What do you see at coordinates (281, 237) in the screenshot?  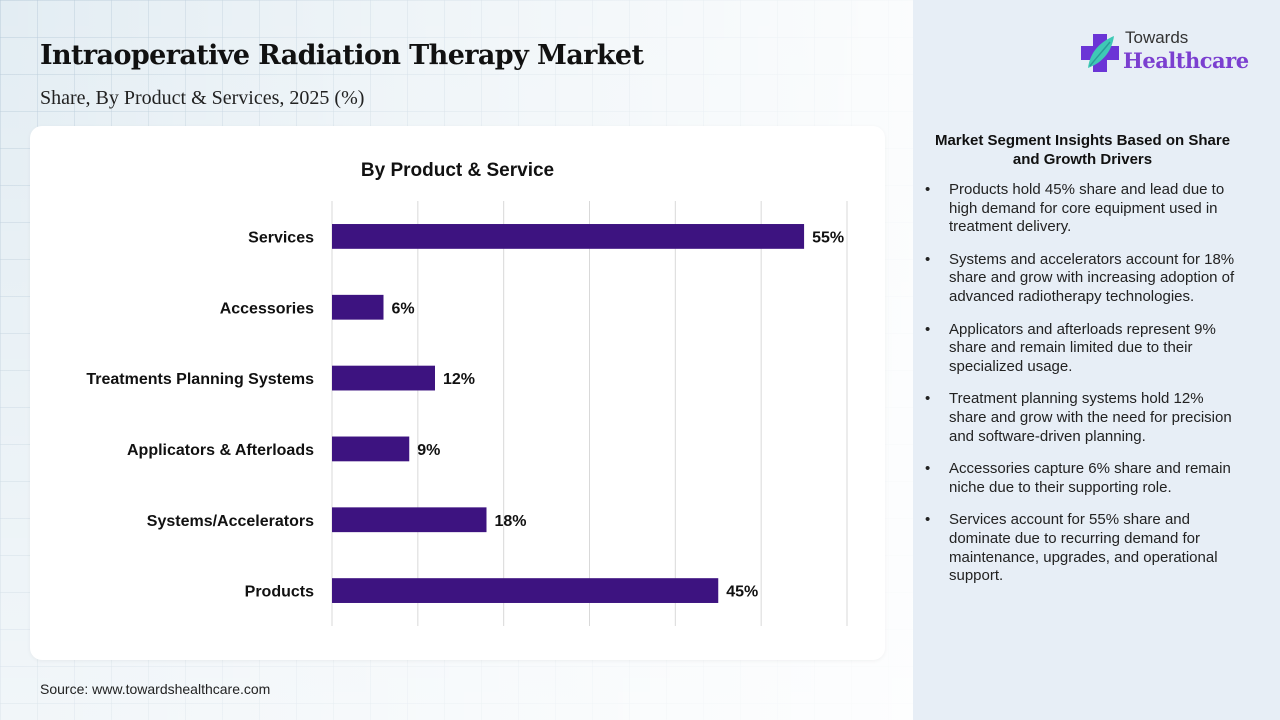 I see `category-label: Services` at bounding box center [281, 237].